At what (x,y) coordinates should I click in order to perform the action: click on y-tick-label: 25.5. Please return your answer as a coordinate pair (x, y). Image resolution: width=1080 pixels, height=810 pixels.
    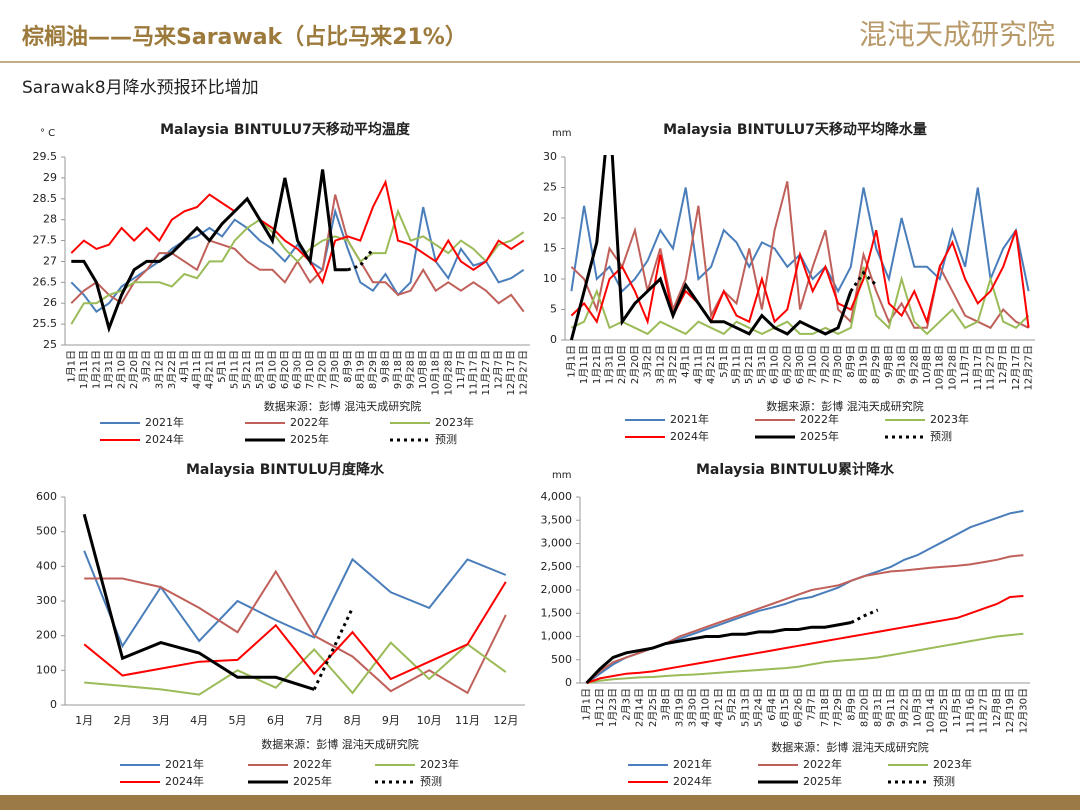
    Looking at the image, I should click on (45, 323).